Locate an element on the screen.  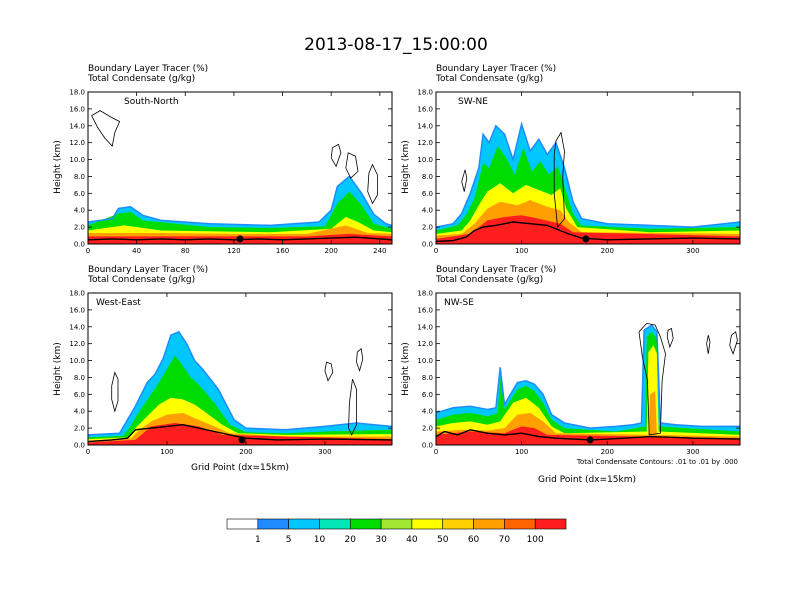
terrain-line is located at coordinates (588, 435).